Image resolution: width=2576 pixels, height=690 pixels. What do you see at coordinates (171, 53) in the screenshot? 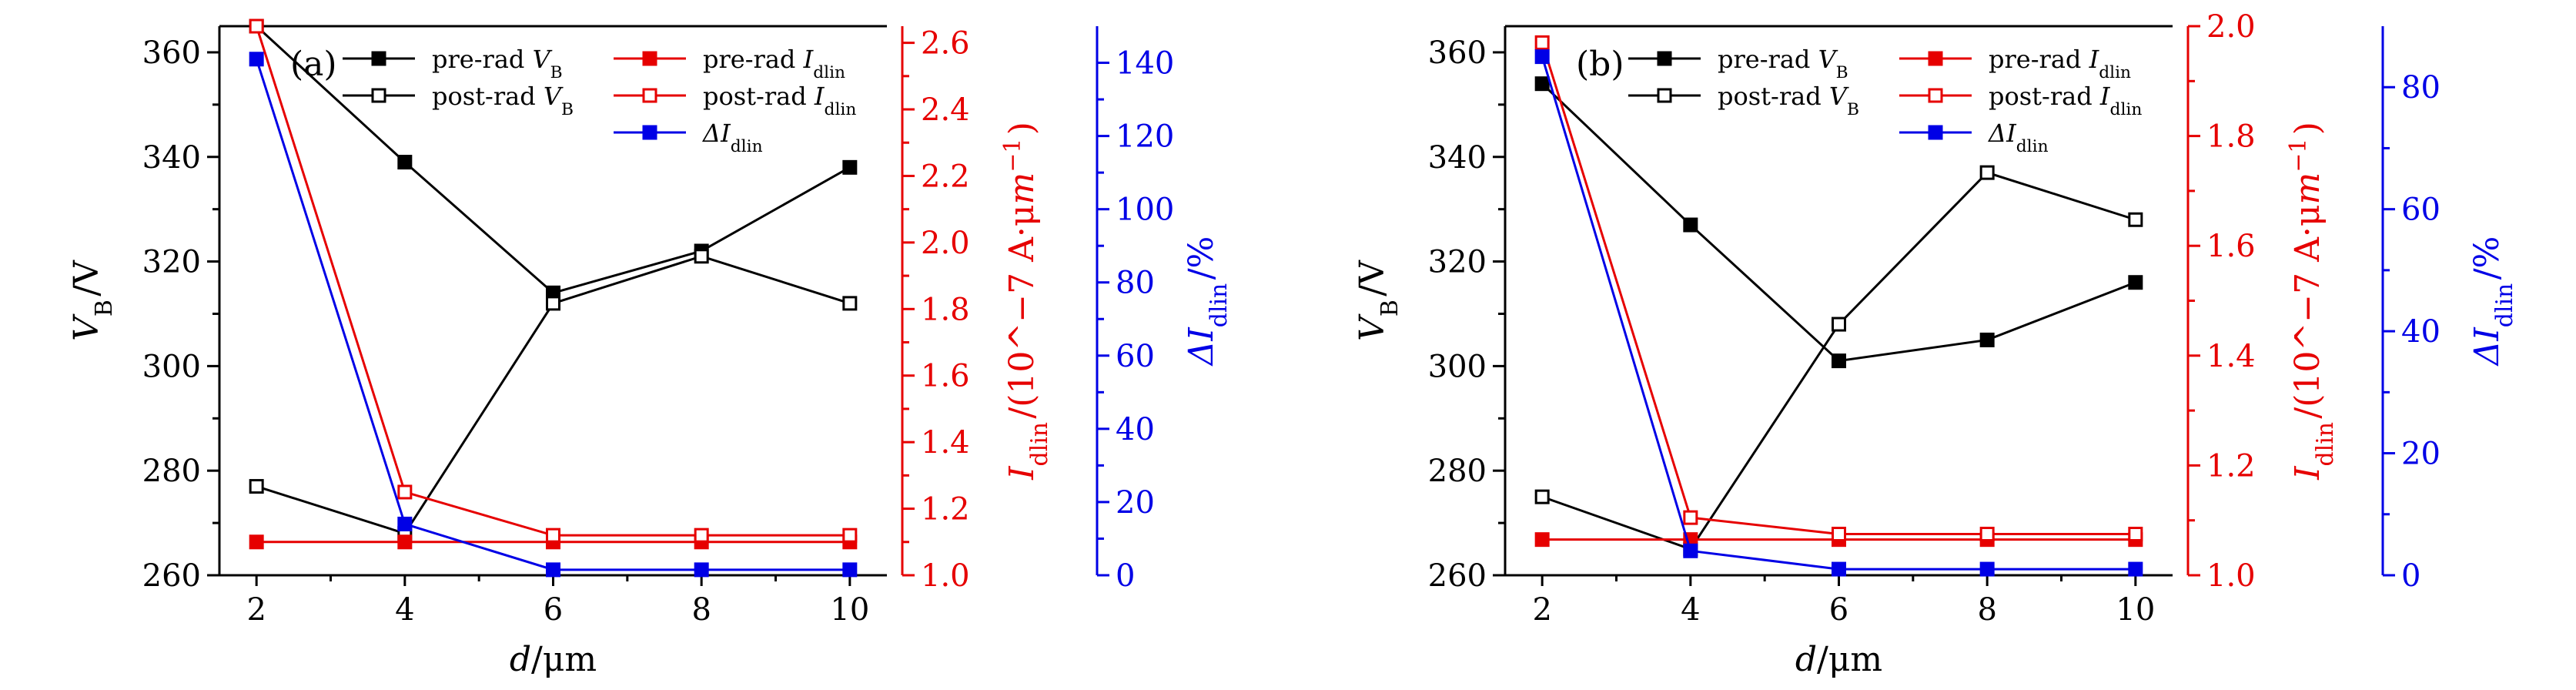
I see `y-tick-label: 360` at bounding box center [171, 53].